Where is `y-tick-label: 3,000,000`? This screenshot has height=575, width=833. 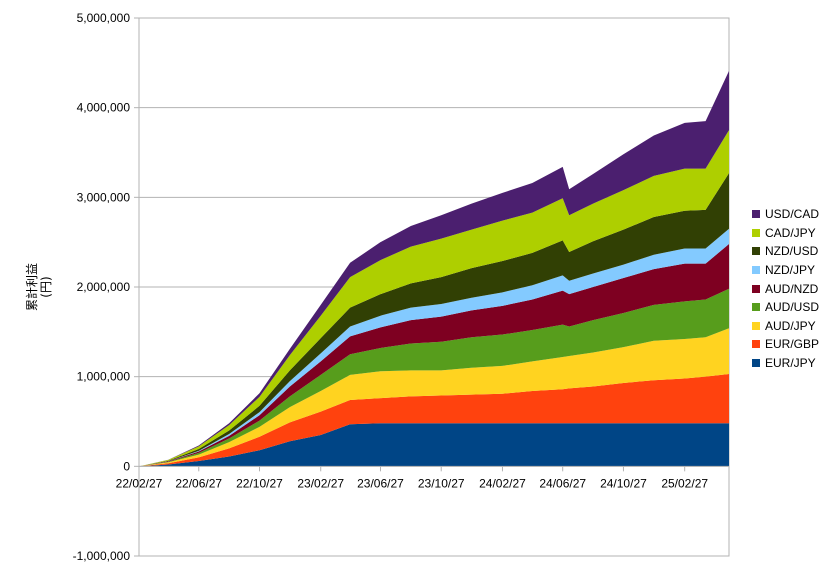
y-tick-label: 3,000,000 is located at coordinates (104, 197).